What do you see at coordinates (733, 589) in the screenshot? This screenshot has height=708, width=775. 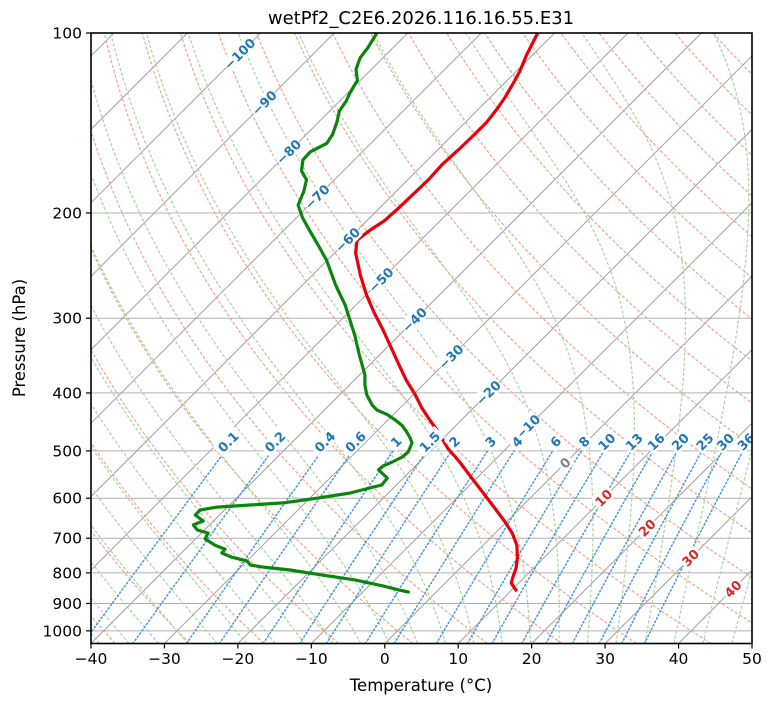 I see `svg-text: 40` at bounding box center [733, 589].